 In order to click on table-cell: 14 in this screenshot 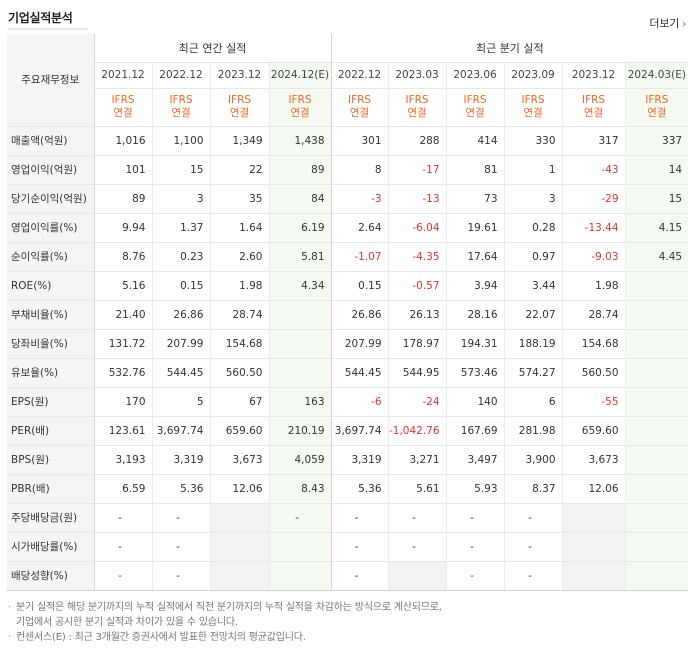, I will do `click(656, 170)`.